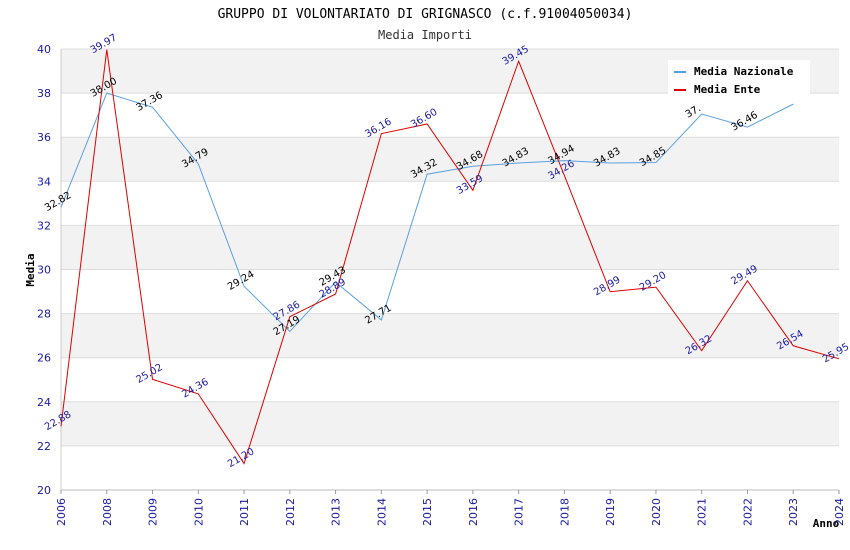  I want to click on x-tick-label: 2011, so click(244, 512).